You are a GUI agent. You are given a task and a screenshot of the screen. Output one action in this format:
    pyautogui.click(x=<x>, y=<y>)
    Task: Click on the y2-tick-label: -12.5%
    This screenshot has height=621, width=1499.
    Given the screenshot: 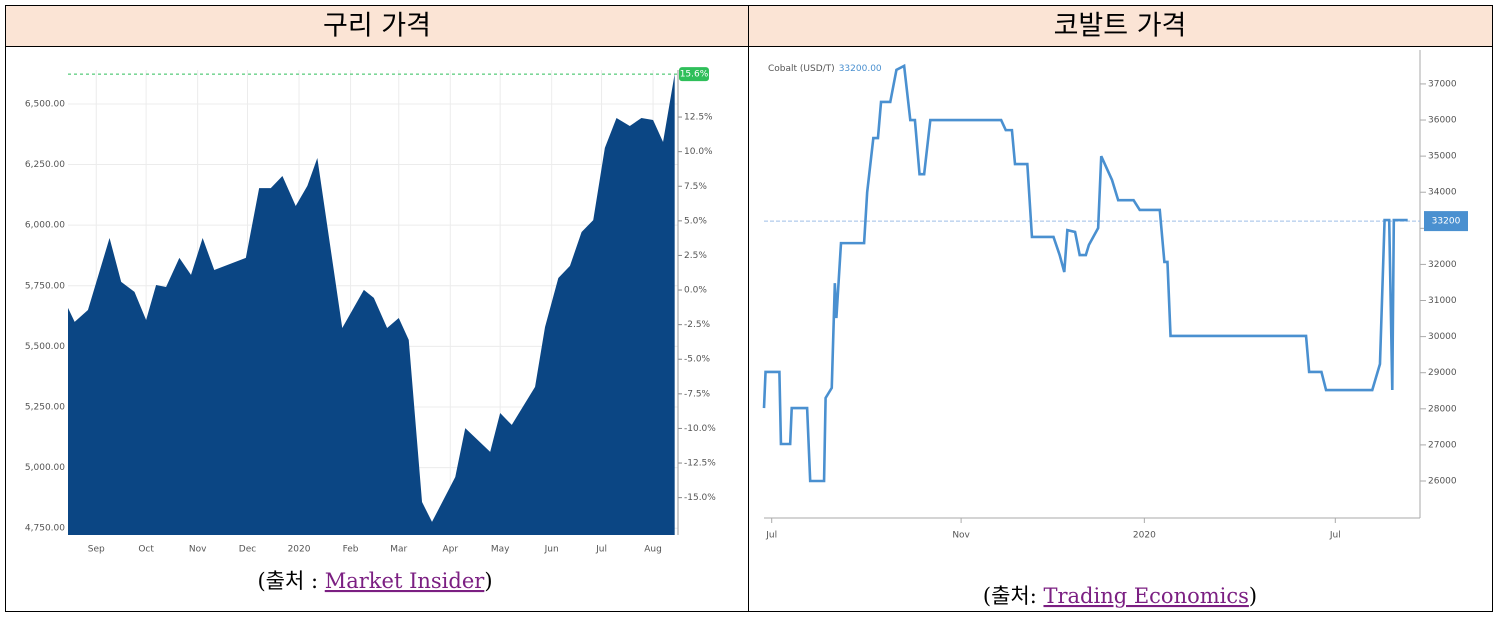 What is the action you would take?
    pyautogui.click(x=700, y=464)
    